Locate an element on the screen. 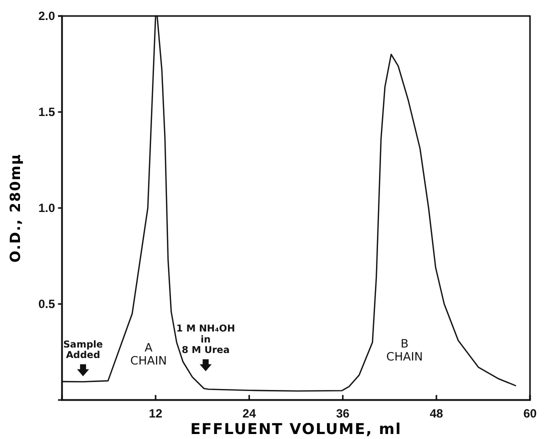 The width and height of the screenshot is (545, 439). x-tick-label: 24 is located at coordinates (249, 413).